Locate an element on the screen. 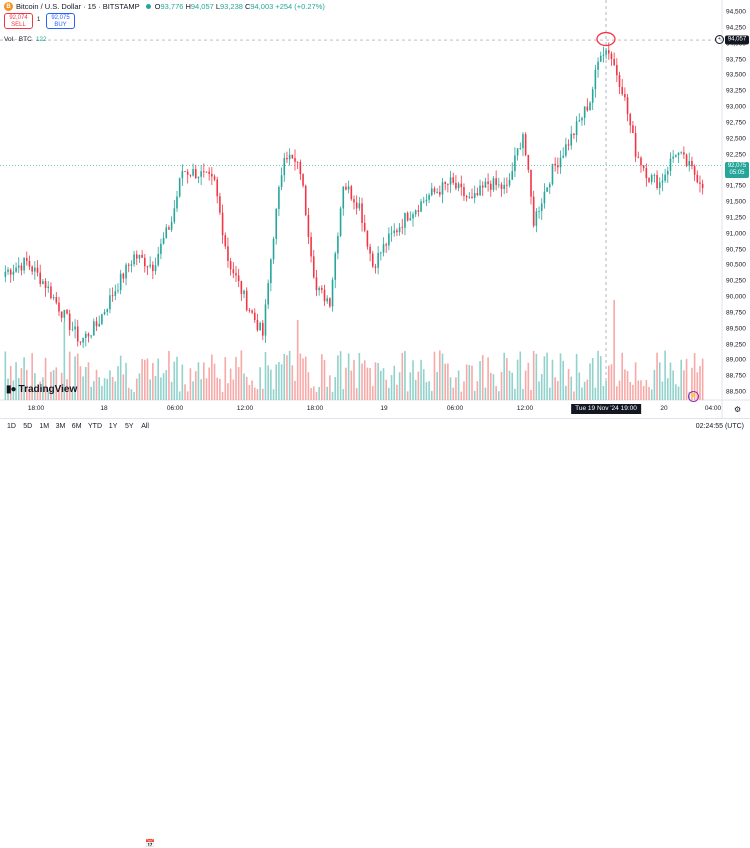  timeframe-button: 5D is located at coordinates (28, 426).